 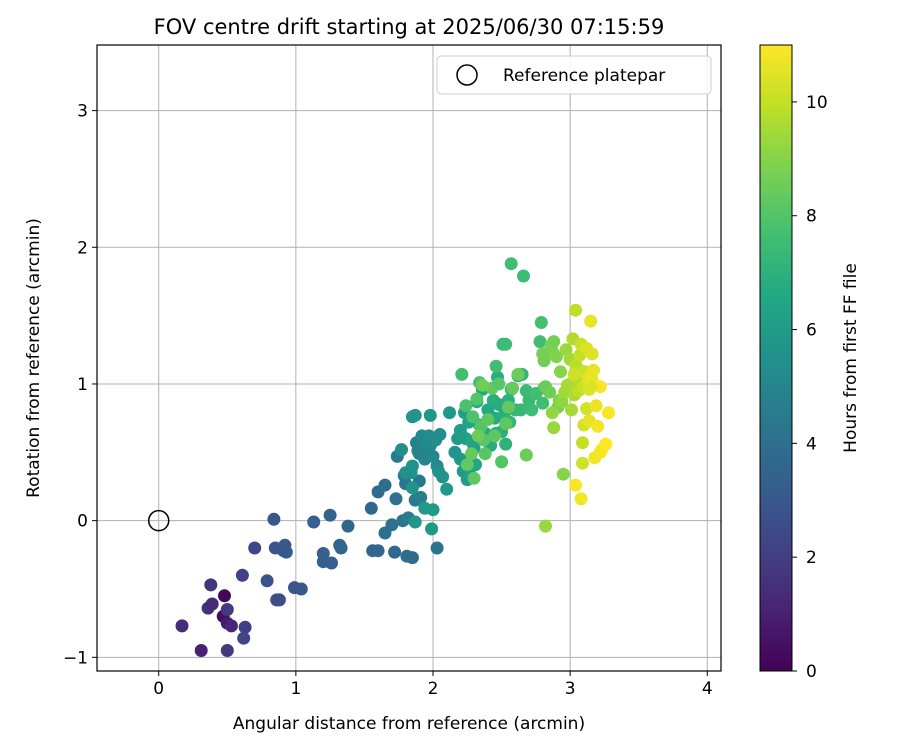 I want to click on colorbar-tick-label: 0, so click(x=811, y=672).